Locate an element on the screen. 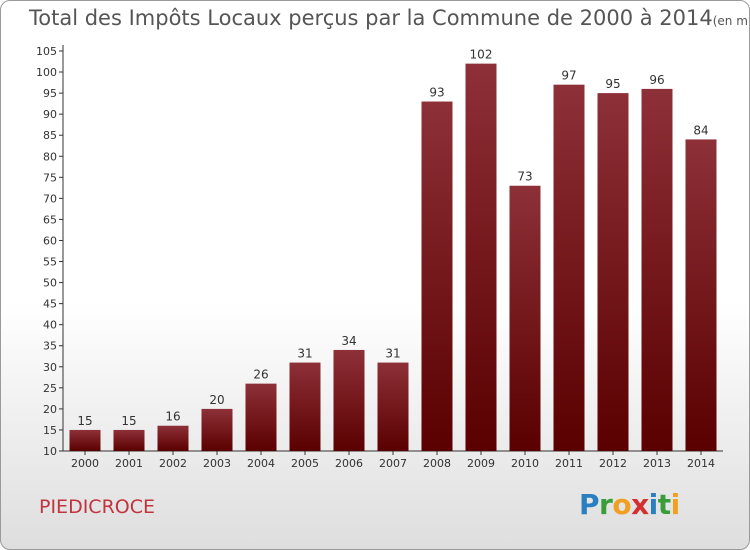 This screenshot has height=550, width=750. x-tick-label: 2005 is located at coordinates (305, 463).